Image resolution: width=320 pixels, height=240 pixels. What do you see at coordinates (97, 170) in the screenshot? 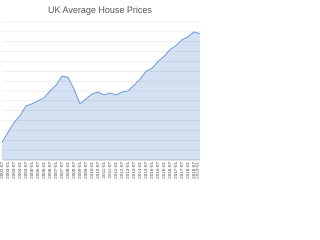
I see `x-tick-label: 2010-07` at bounding box center [97, 170].